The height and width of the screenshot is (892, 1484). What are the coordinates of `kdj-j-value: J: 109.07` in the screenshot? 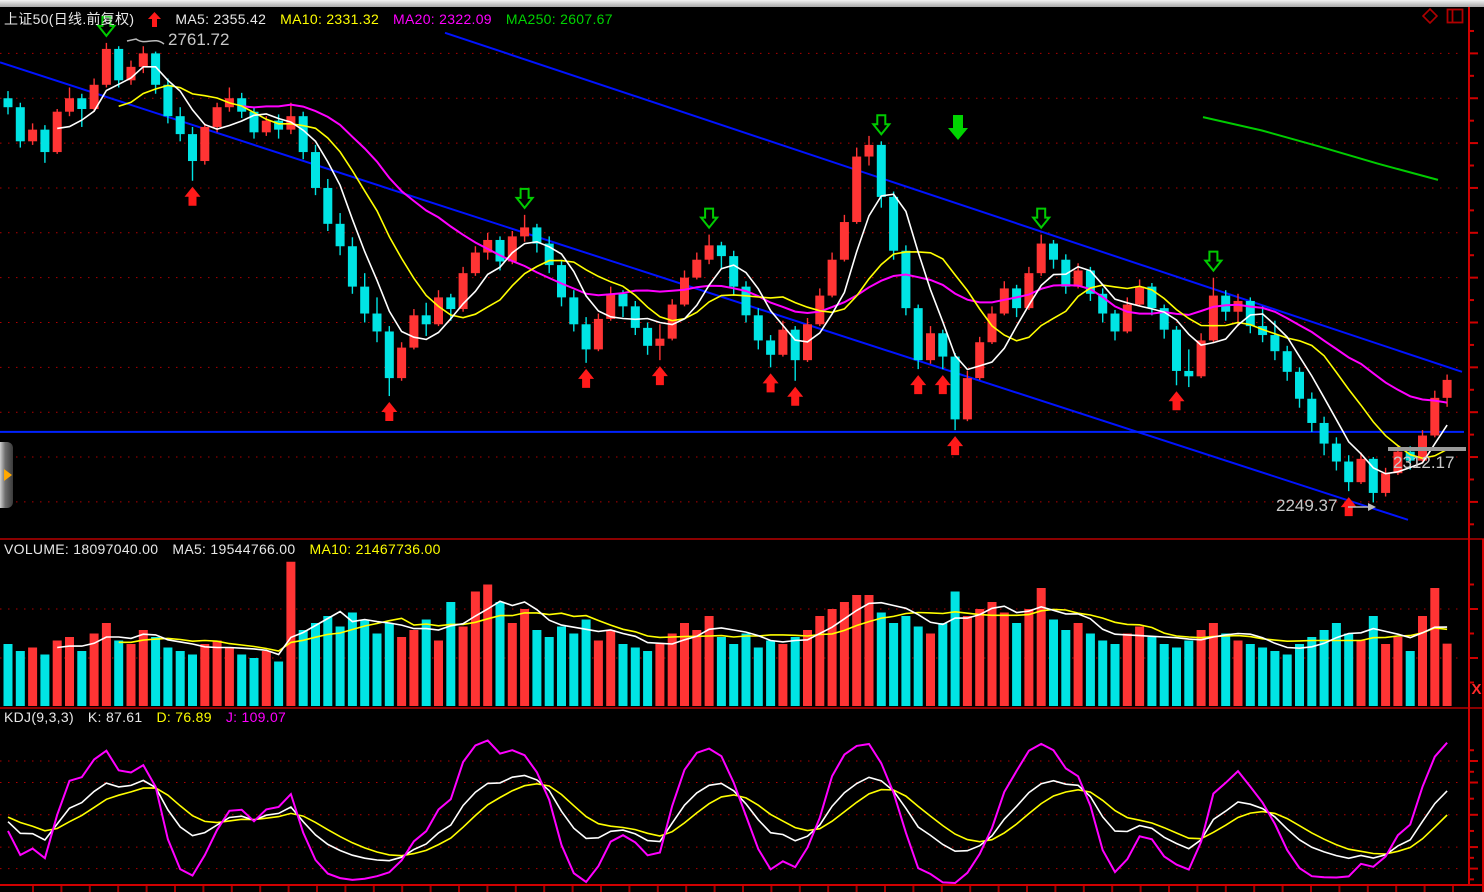 It's located at (256, 717).